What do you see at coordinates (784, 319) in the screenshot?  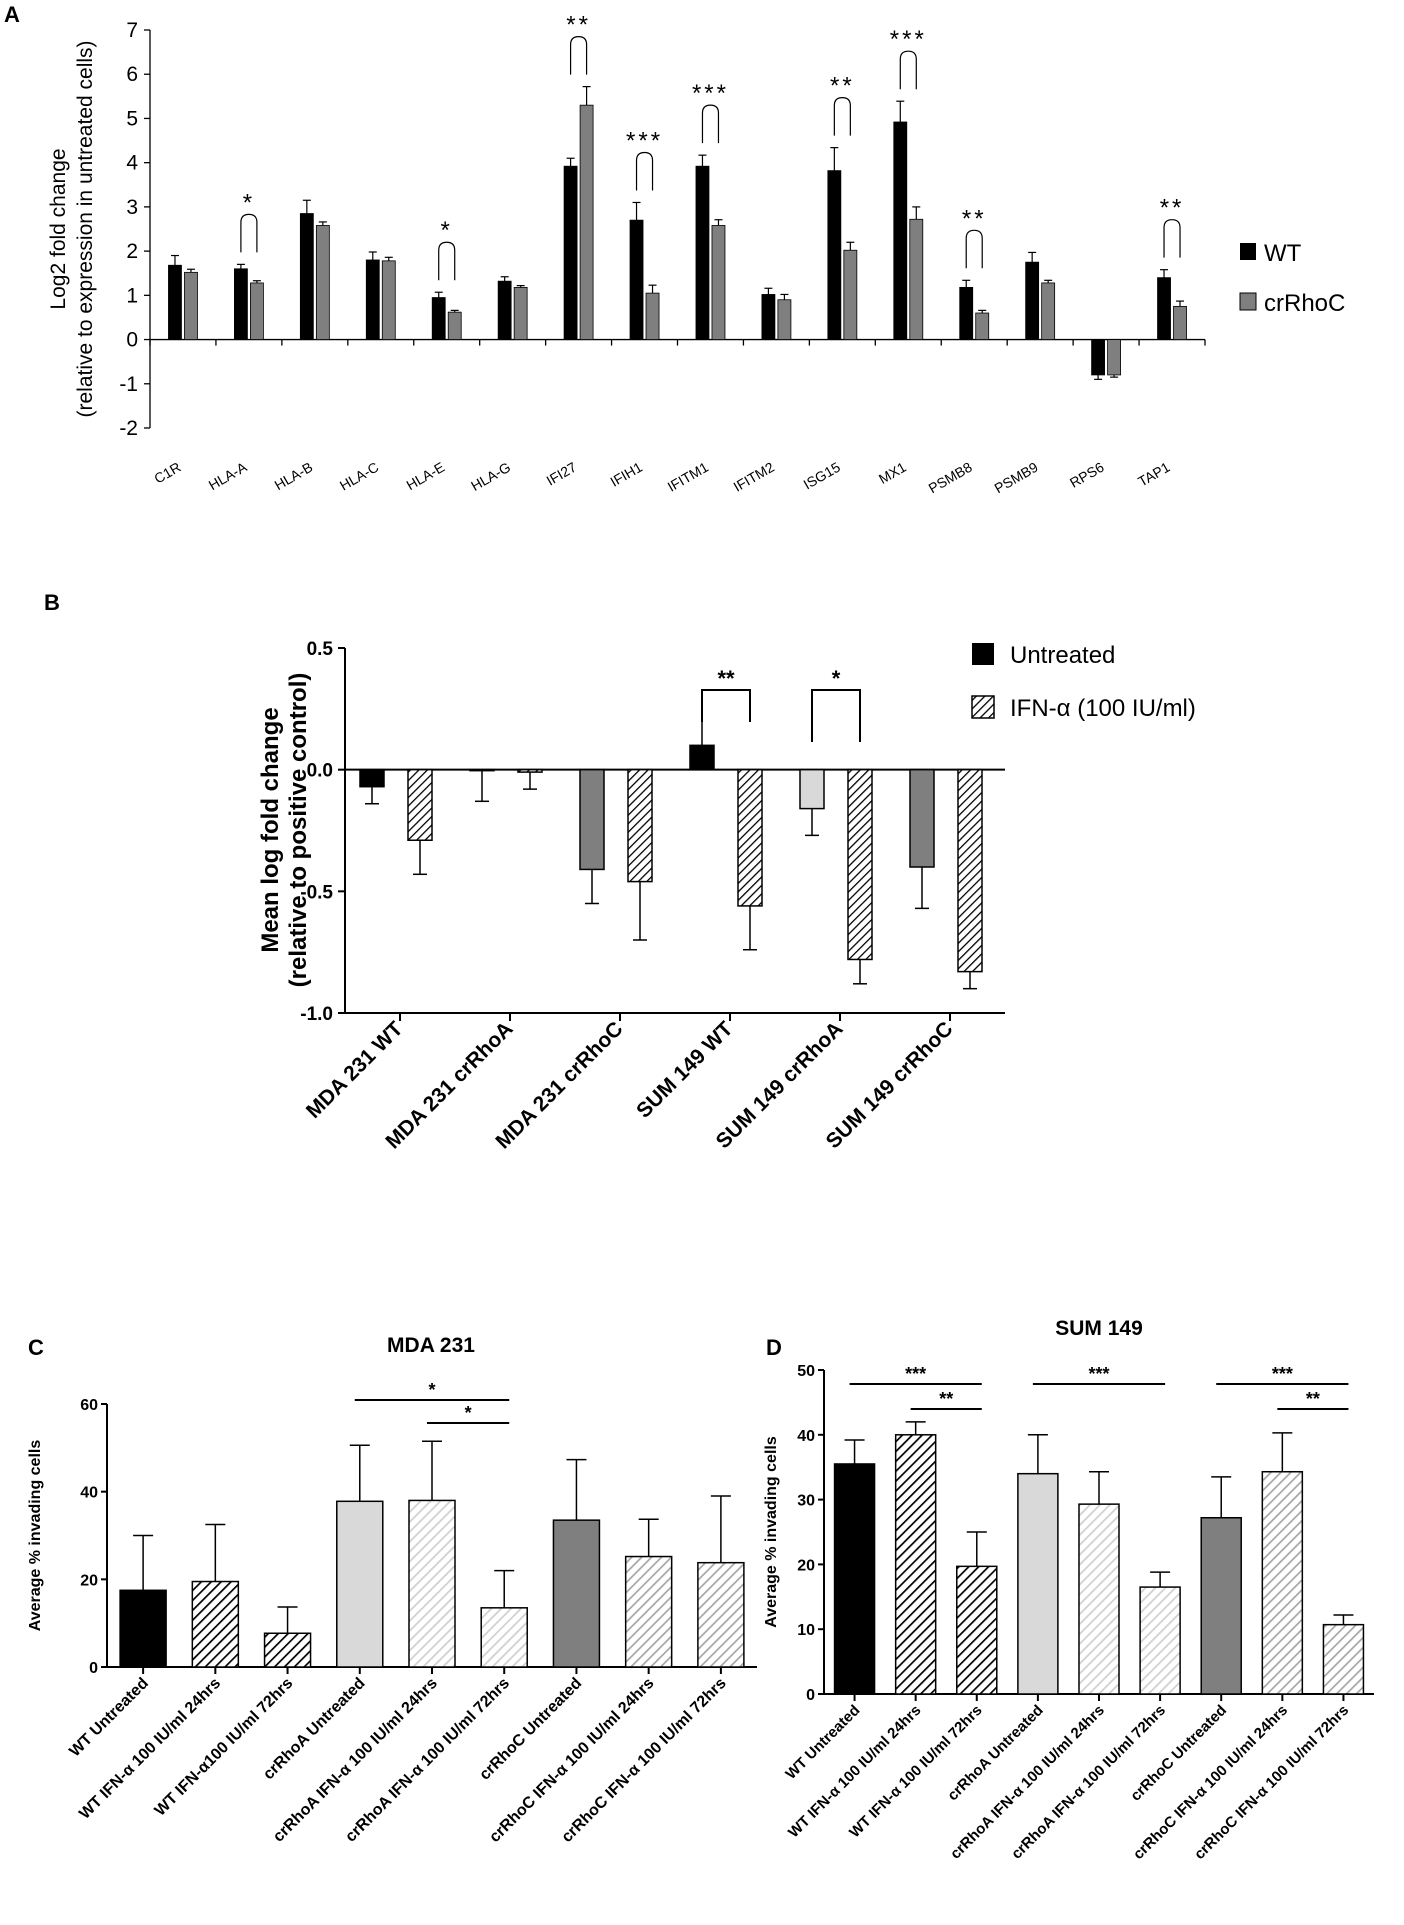 I see `a-bar-crrhoc-ifitm2` at bounding box center [784, 319].